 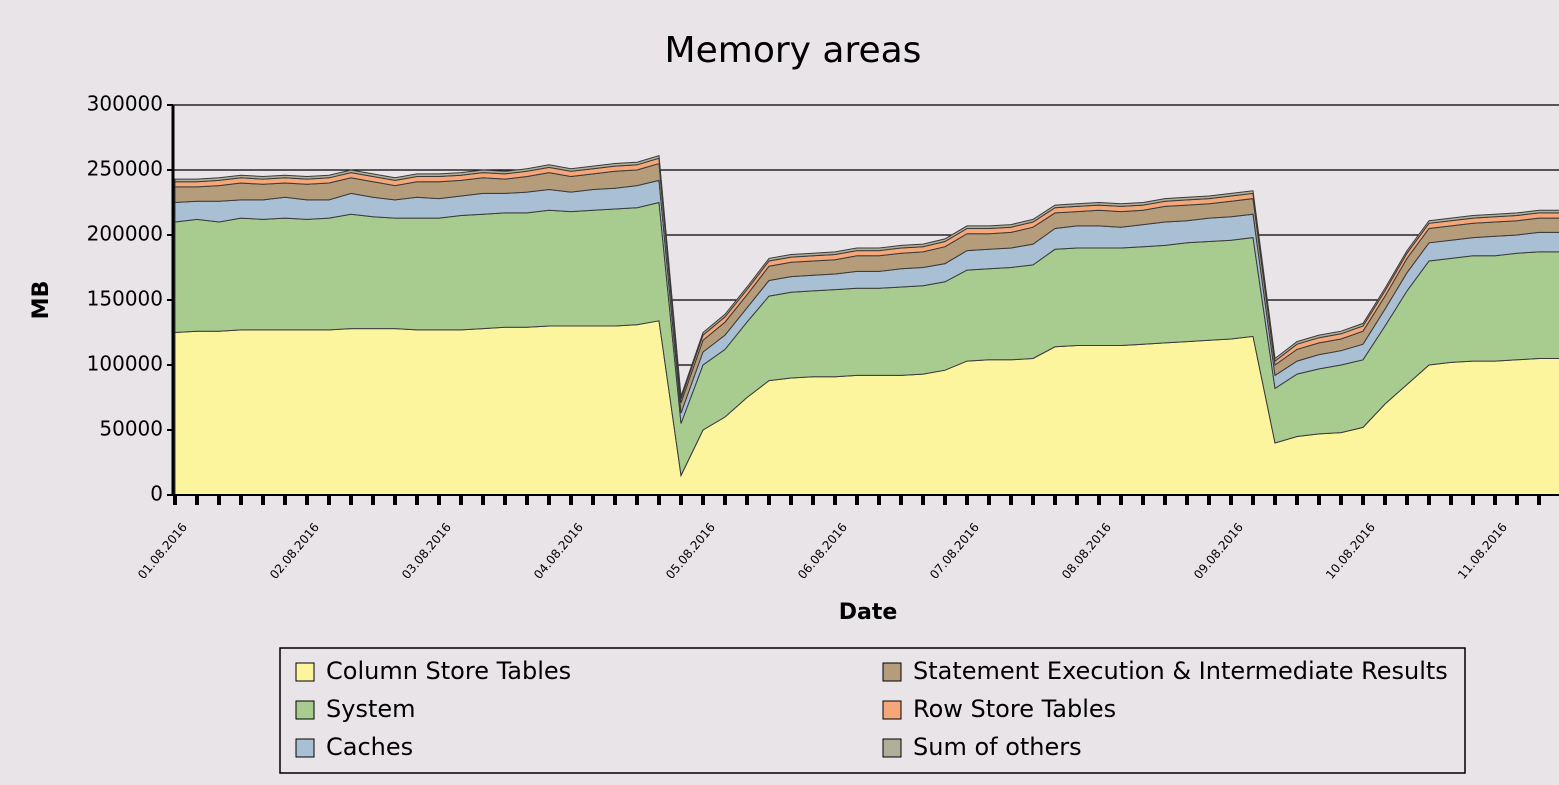 I want to click on legend-label: Column Store Tables, so click(x=448, y=671).